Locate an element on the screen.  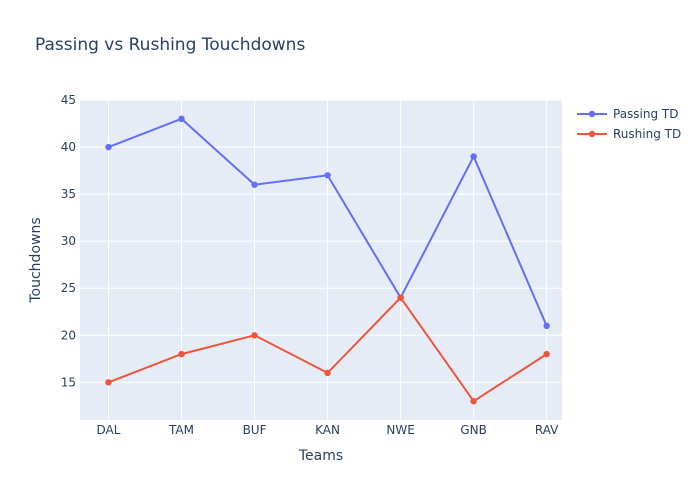
y-tick-label: 40 is located at coordinates (68, 147).